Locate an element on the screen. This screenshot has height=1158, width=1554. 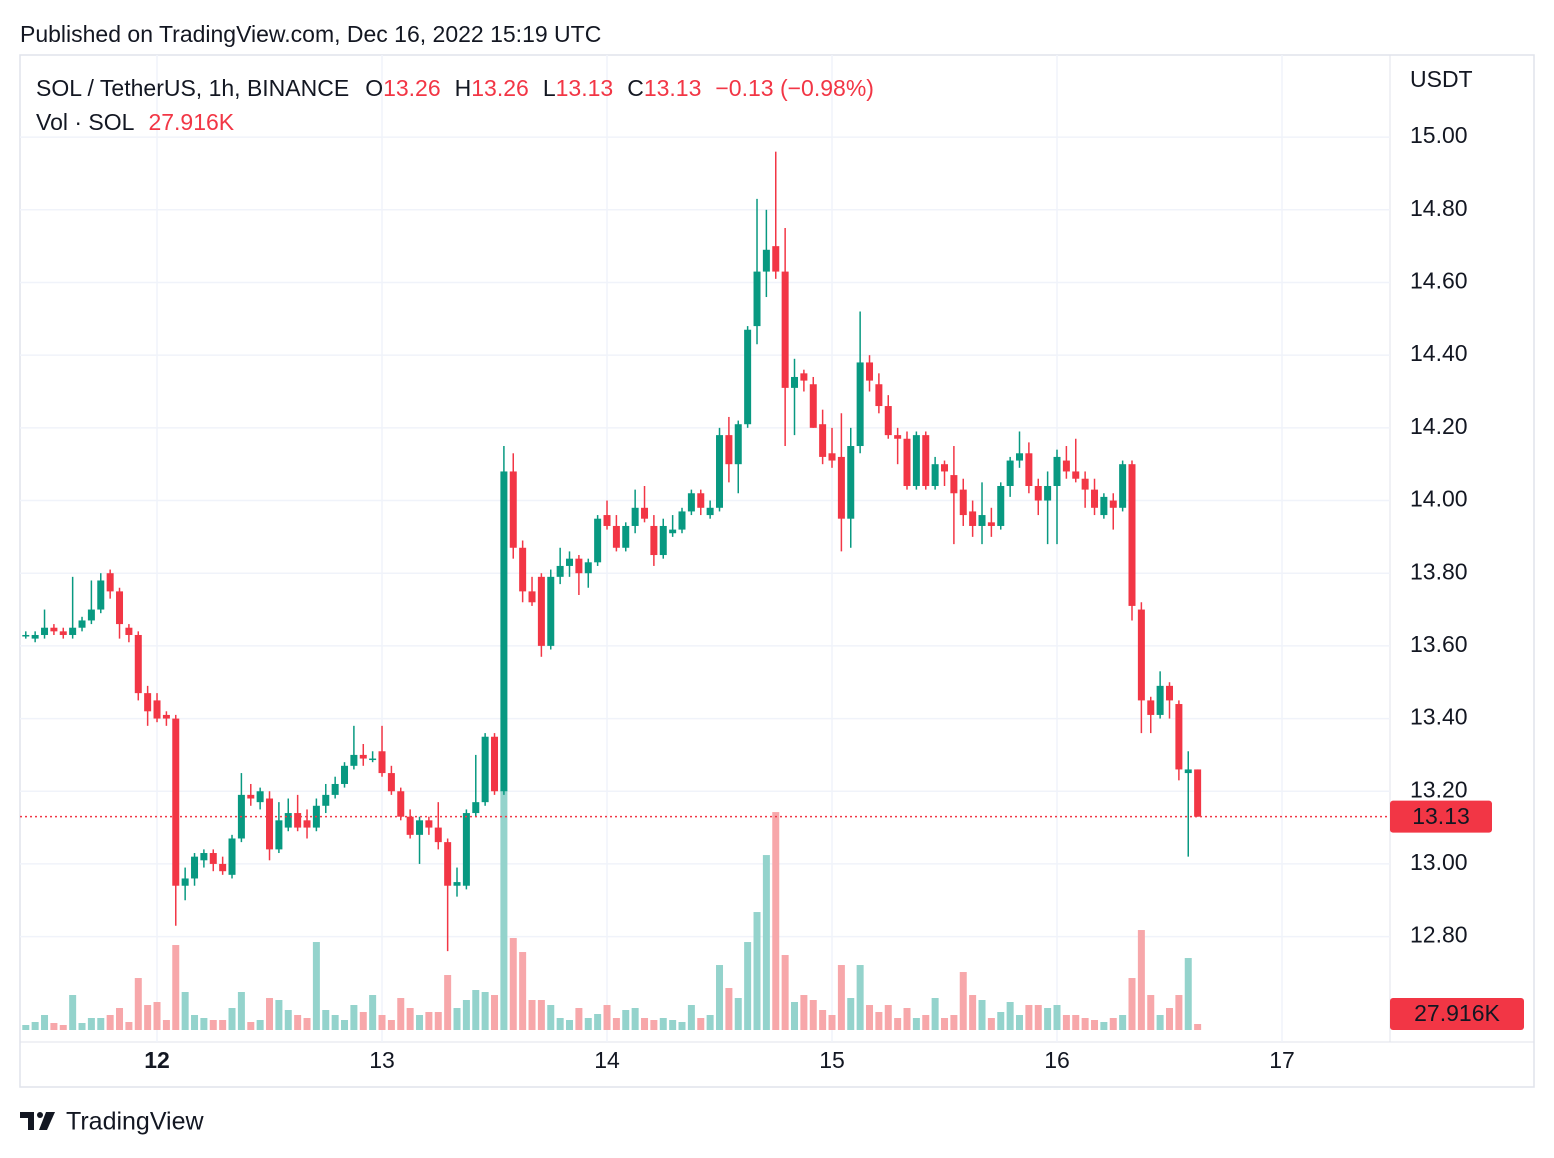
y-axis-label: USDT is located at coordinates (1441, 79).